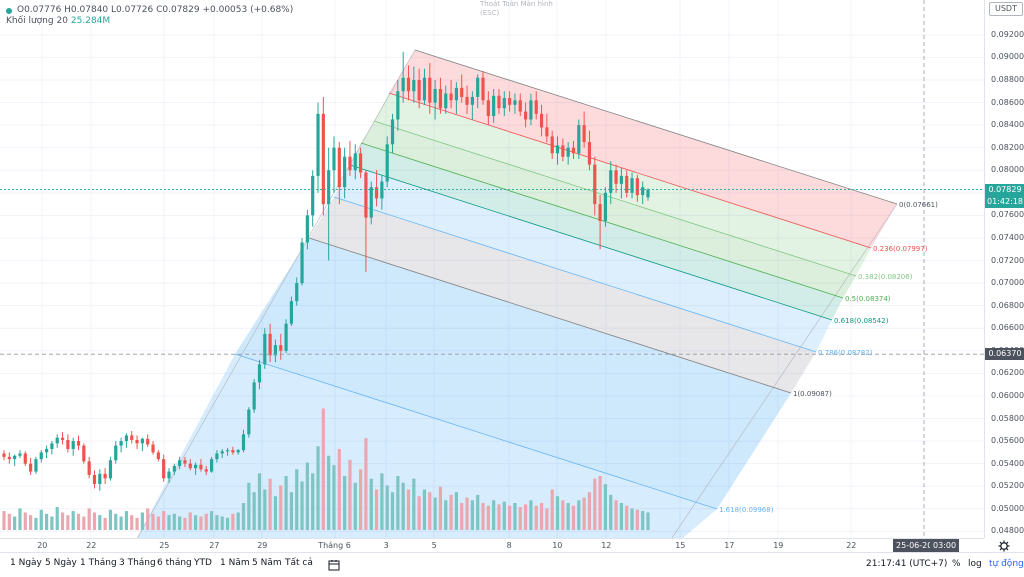 The width and height of the screenshot is (1024, 577). What do you see at coordinates (9, 10) in the screenshot?
I see `symbol-status-icon` at bounding box center [9, 10].